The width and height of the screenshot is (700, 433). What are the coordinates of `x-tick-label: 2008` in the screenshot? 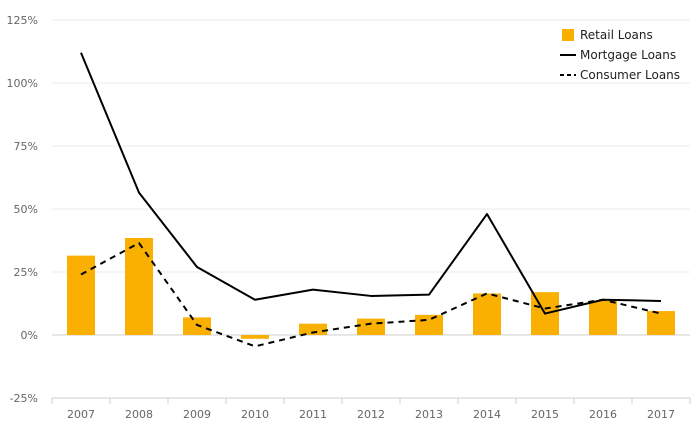 It's located at (139, 414).